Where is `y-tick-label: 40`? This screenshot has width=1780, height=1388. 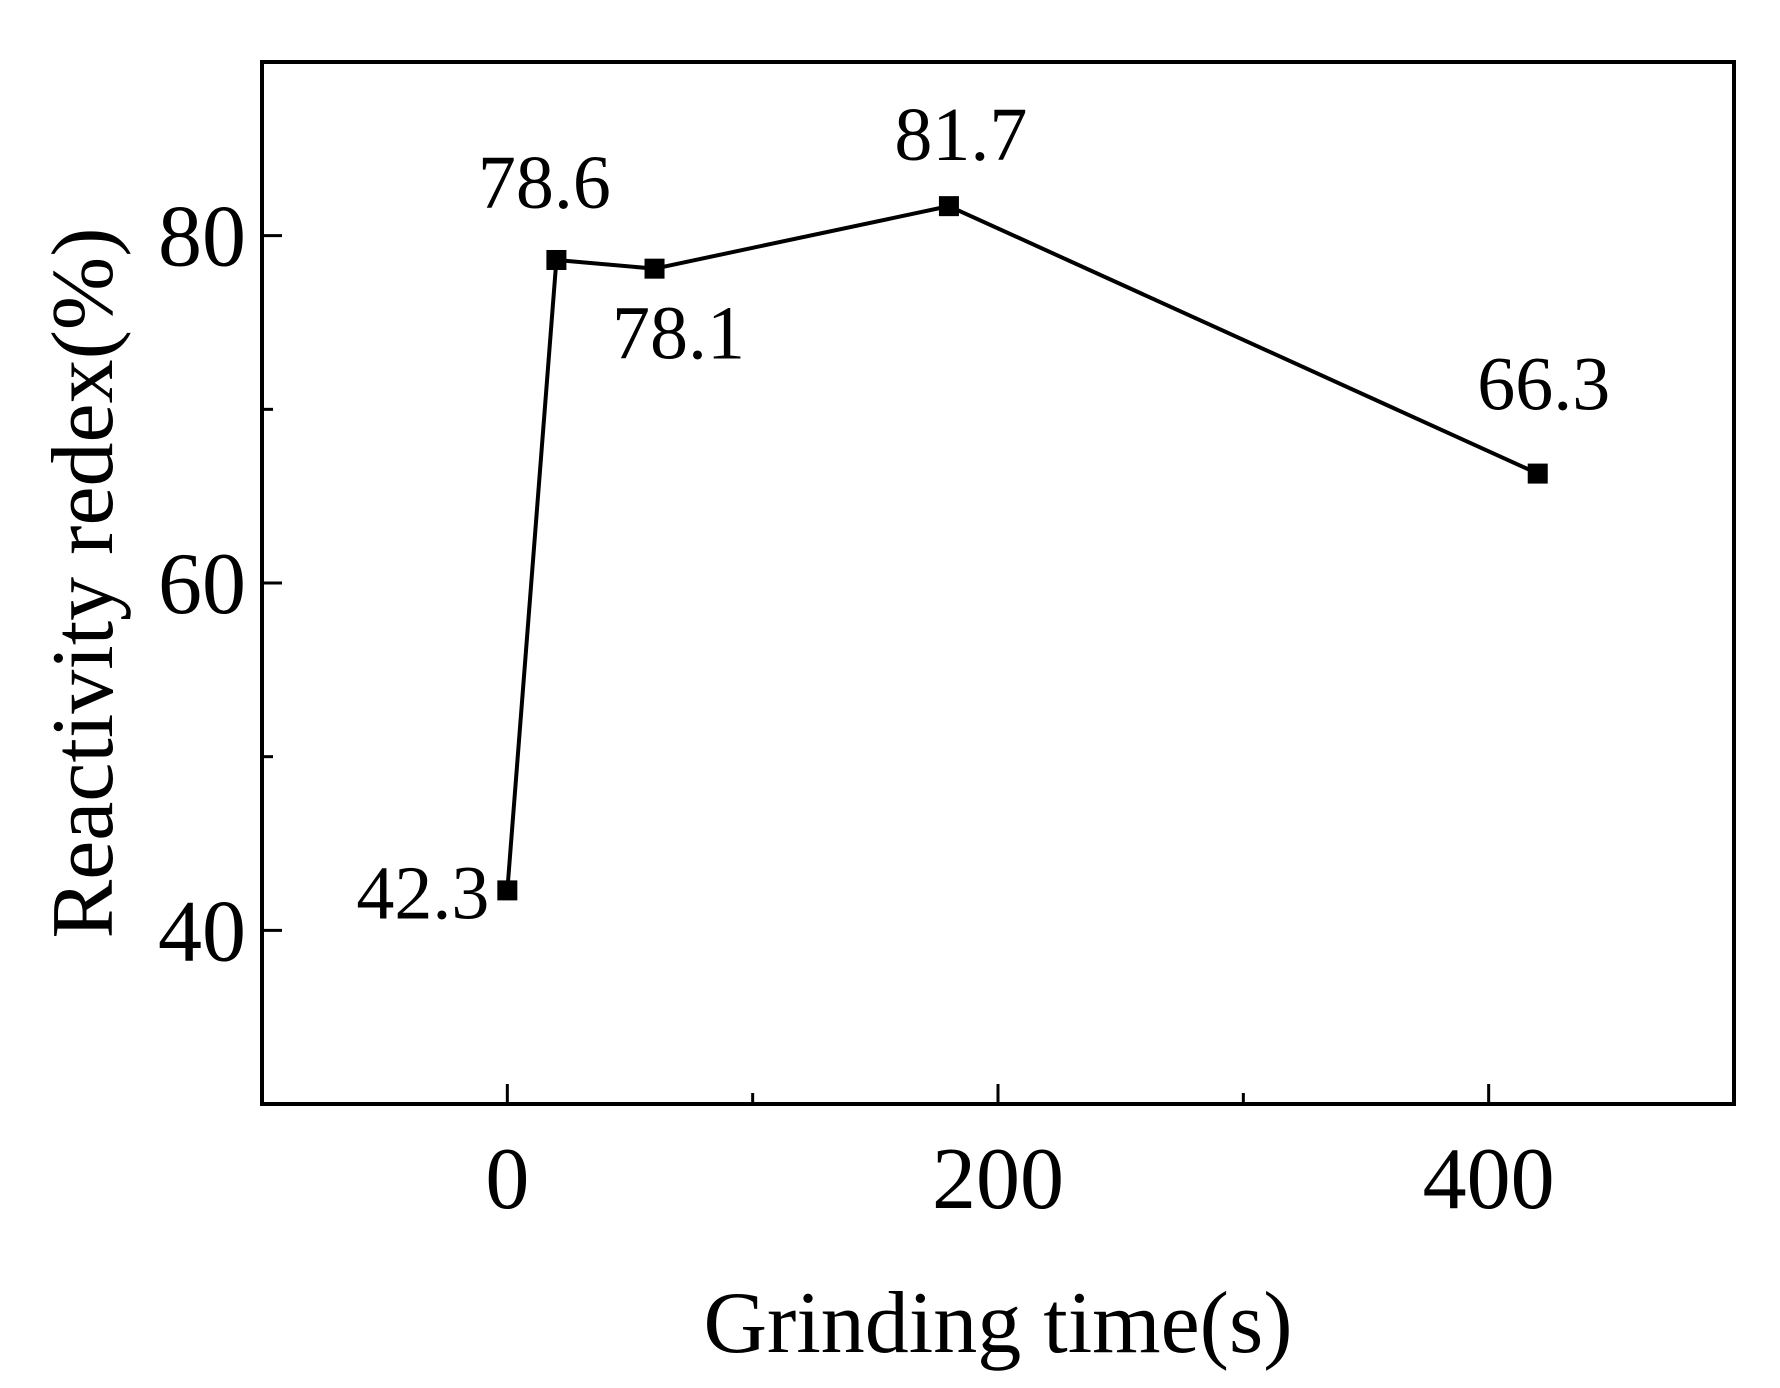 y-tick-label: 40 is located at coordinates (202, 931).